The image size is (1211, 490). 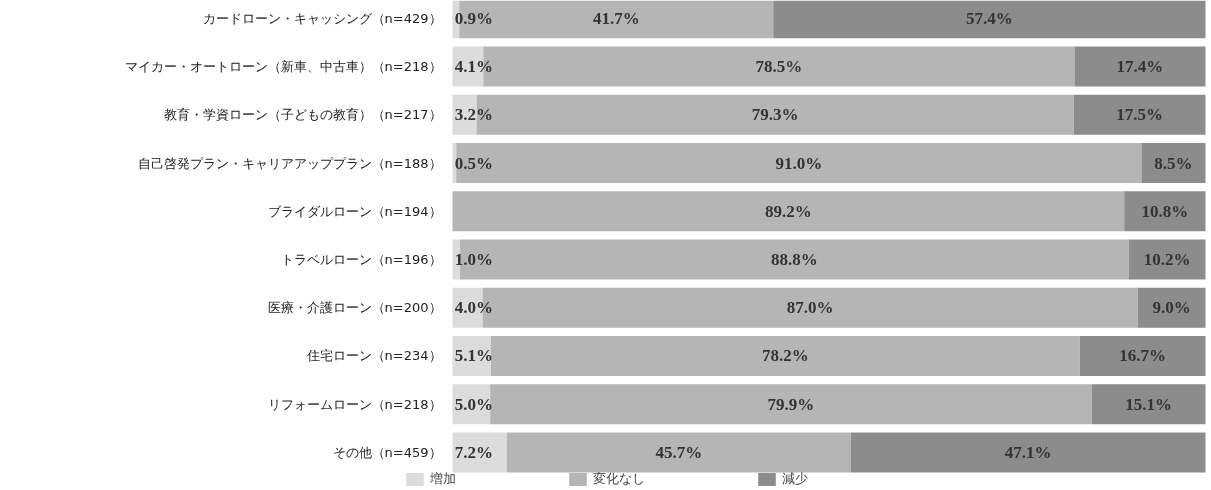 I want to click on data-label: 47.1%, so click(x=1028, y=452).